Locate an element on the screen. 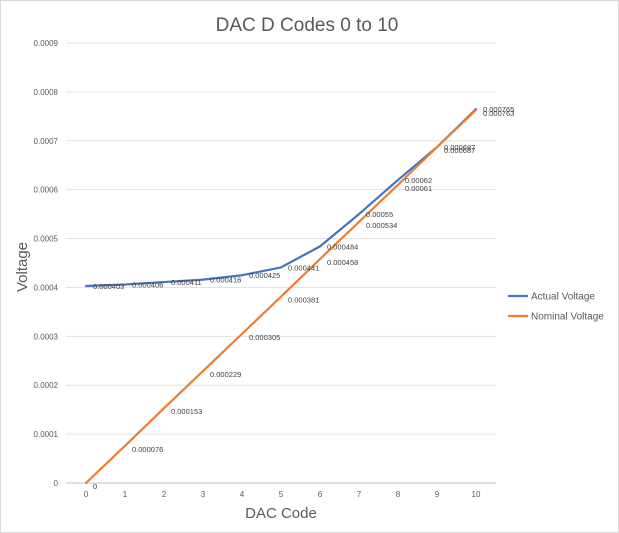 This screenshot has height=533, width=619. nominal-data-label: 0.000534 is located at coordinates (381, 225).